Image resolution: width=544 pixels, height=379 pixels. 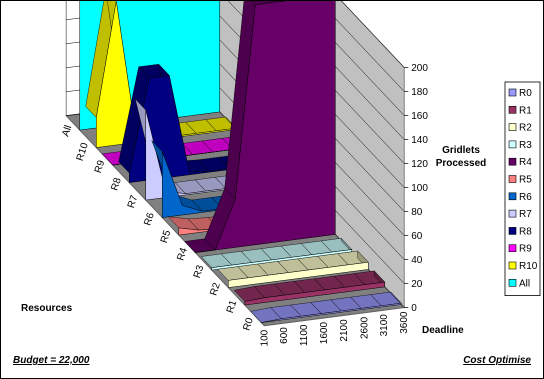 I want to click on z-tick-label: 140, so click(x=419, y=140).